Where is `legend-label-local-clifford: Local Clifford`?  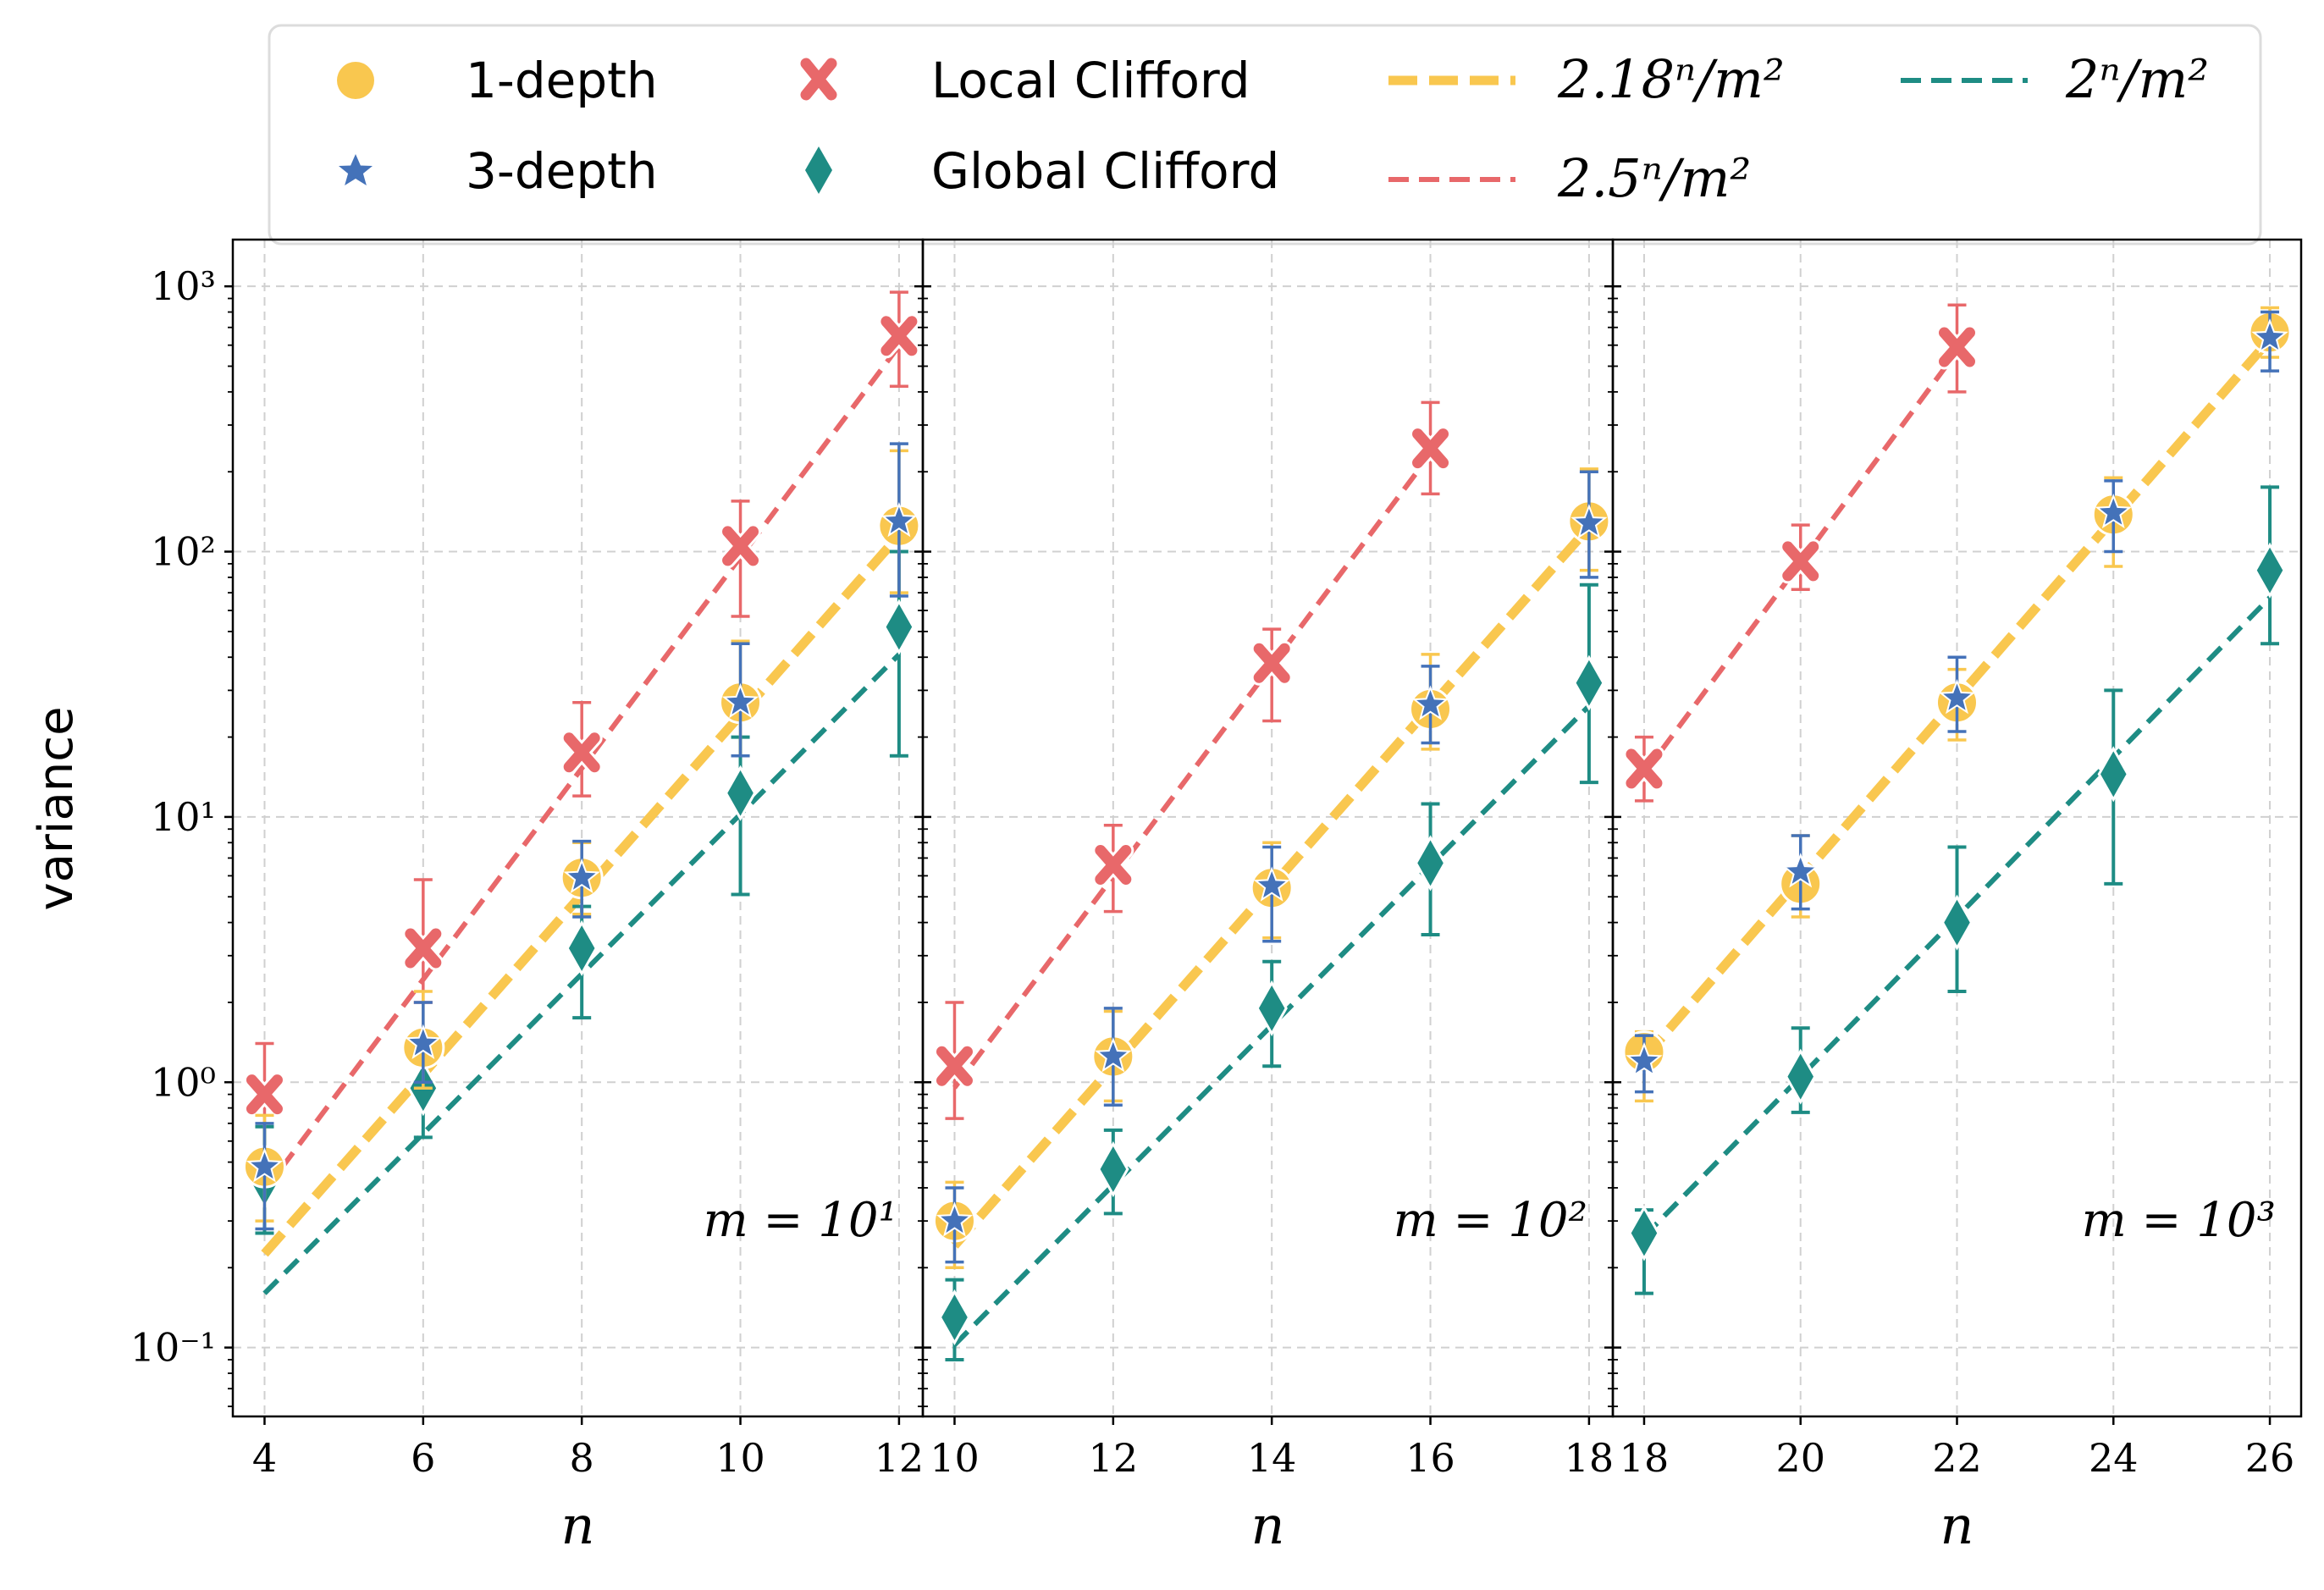
legend-label-local-clifford: Local Clifford is located at coordinates (1090, 80).